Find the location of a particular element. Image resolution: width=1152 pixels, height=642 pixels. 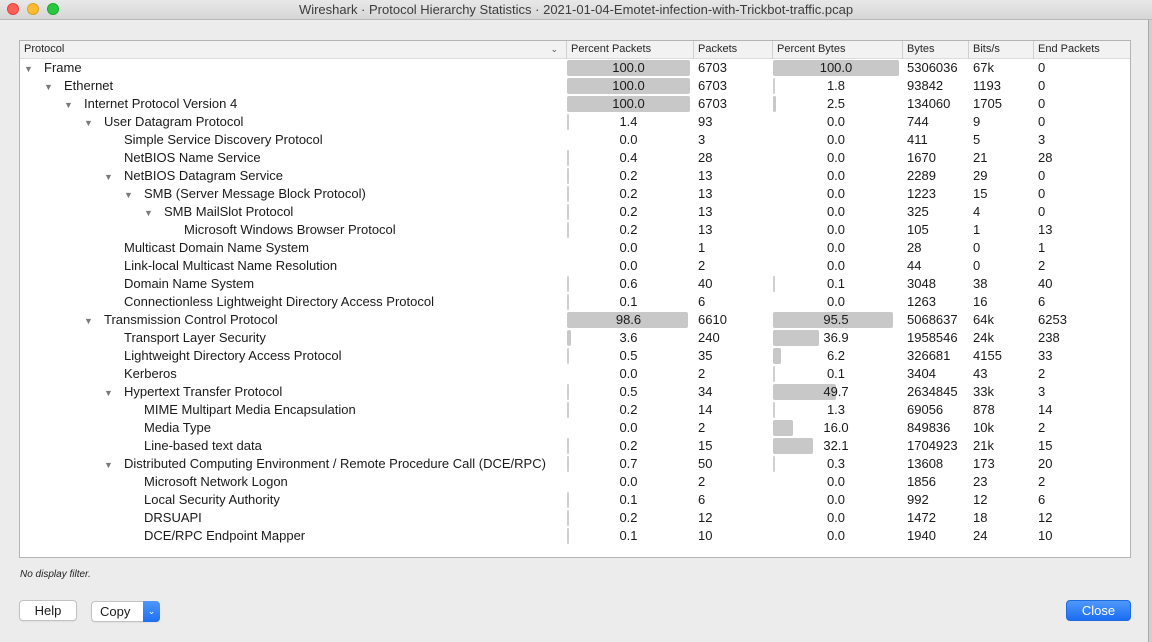

table-row: ▼ NetBIOS Datagram Service 0.2 13 0.0 2289 29 0 is located at coordinates (575, 176).